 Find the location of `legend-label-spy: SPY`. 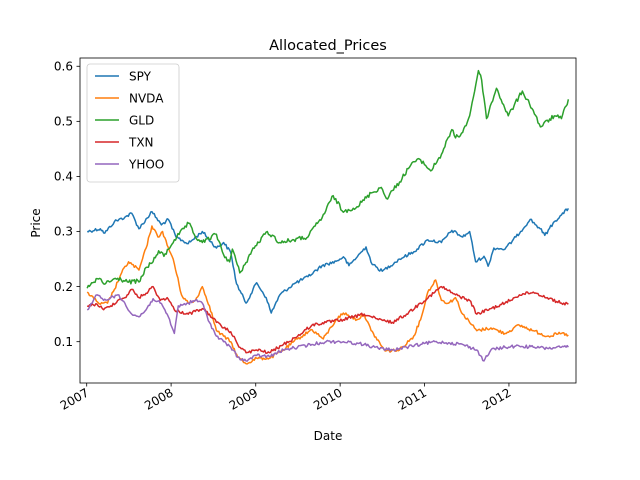

legend-label-spy: SPY is located at coordinates (140, 77).